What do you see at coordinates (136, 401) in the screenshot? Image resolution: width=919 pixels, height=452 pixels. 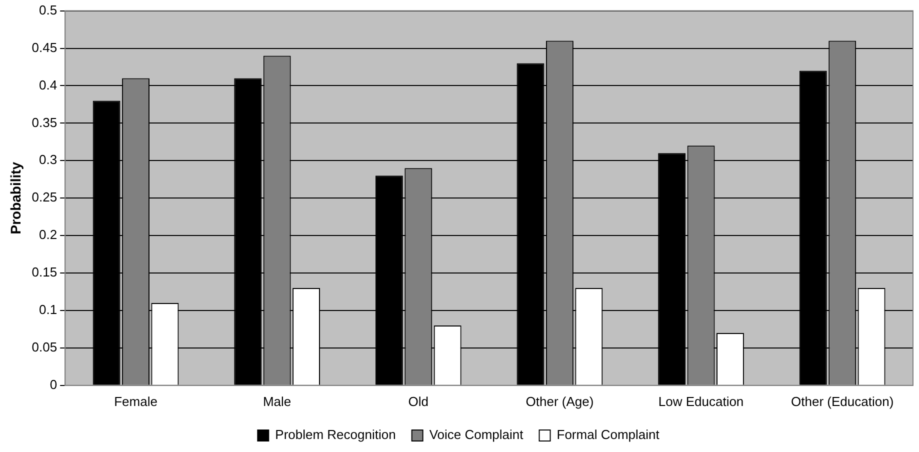 I see `x-tick-label: Female` at bounding box center [136, 401].